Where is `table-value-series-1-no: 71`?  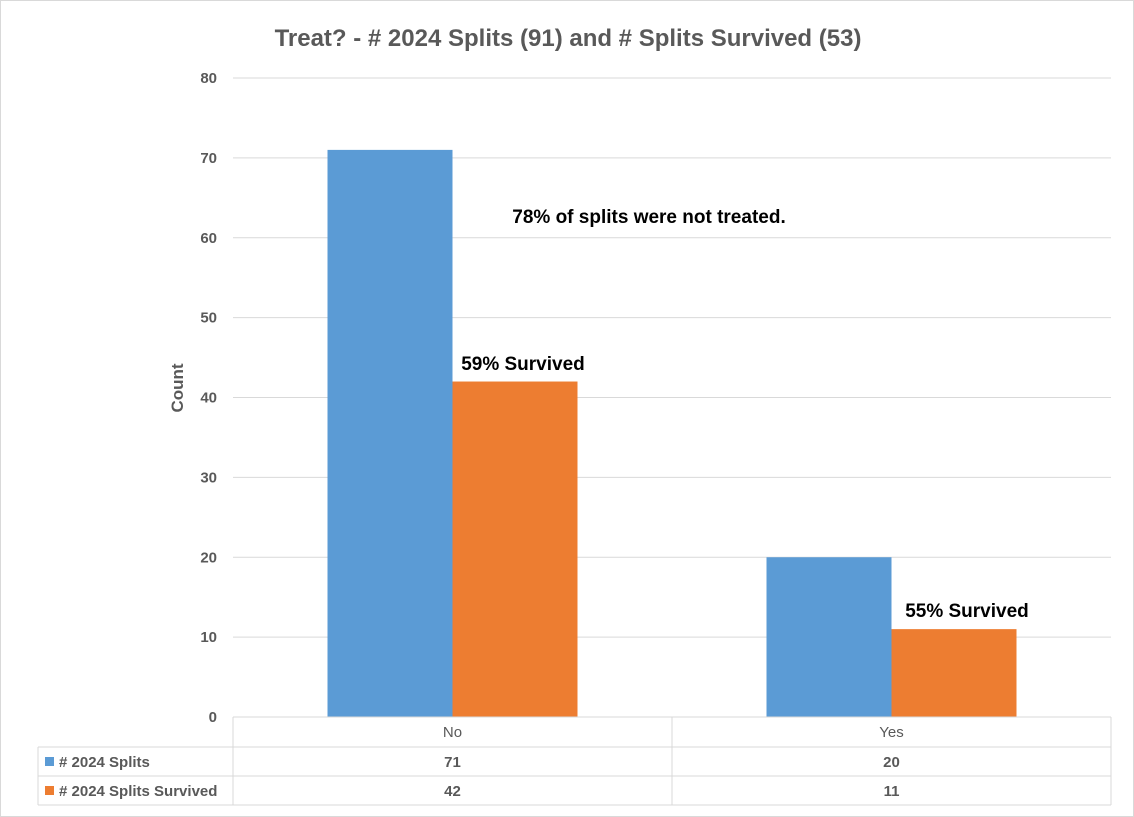 table-value-series-1-no: 71 is located at coordinates (452, 762).